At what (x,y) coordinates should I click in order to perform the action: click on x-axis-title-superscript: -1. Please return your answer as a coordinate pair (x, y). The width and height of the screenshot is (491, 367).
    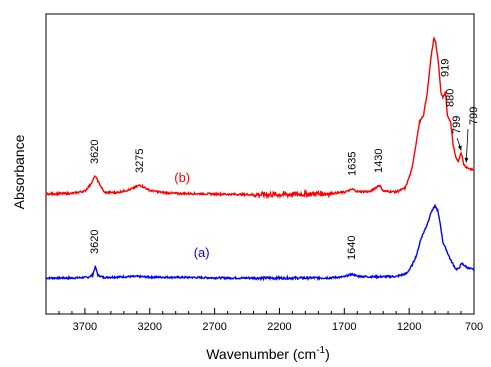
    Looking at the image, I should click on (320, 350).